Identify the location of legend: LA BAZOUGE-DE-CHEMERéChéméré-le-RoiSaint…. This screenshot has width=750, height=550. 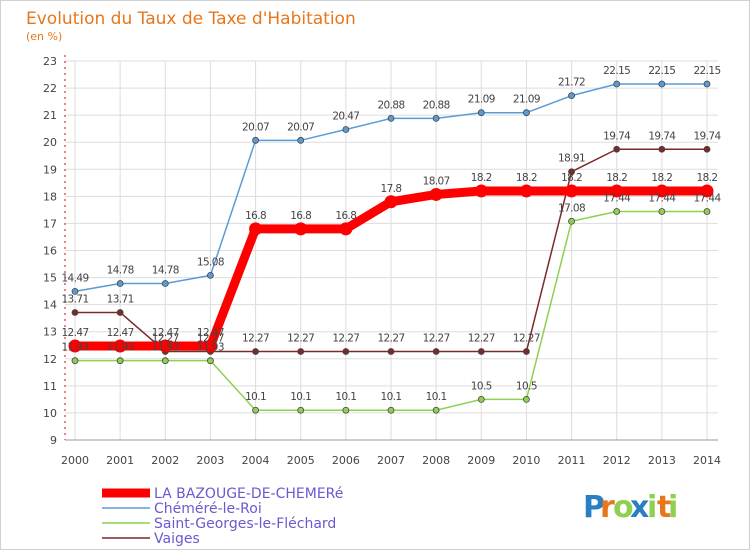
(222, 516).